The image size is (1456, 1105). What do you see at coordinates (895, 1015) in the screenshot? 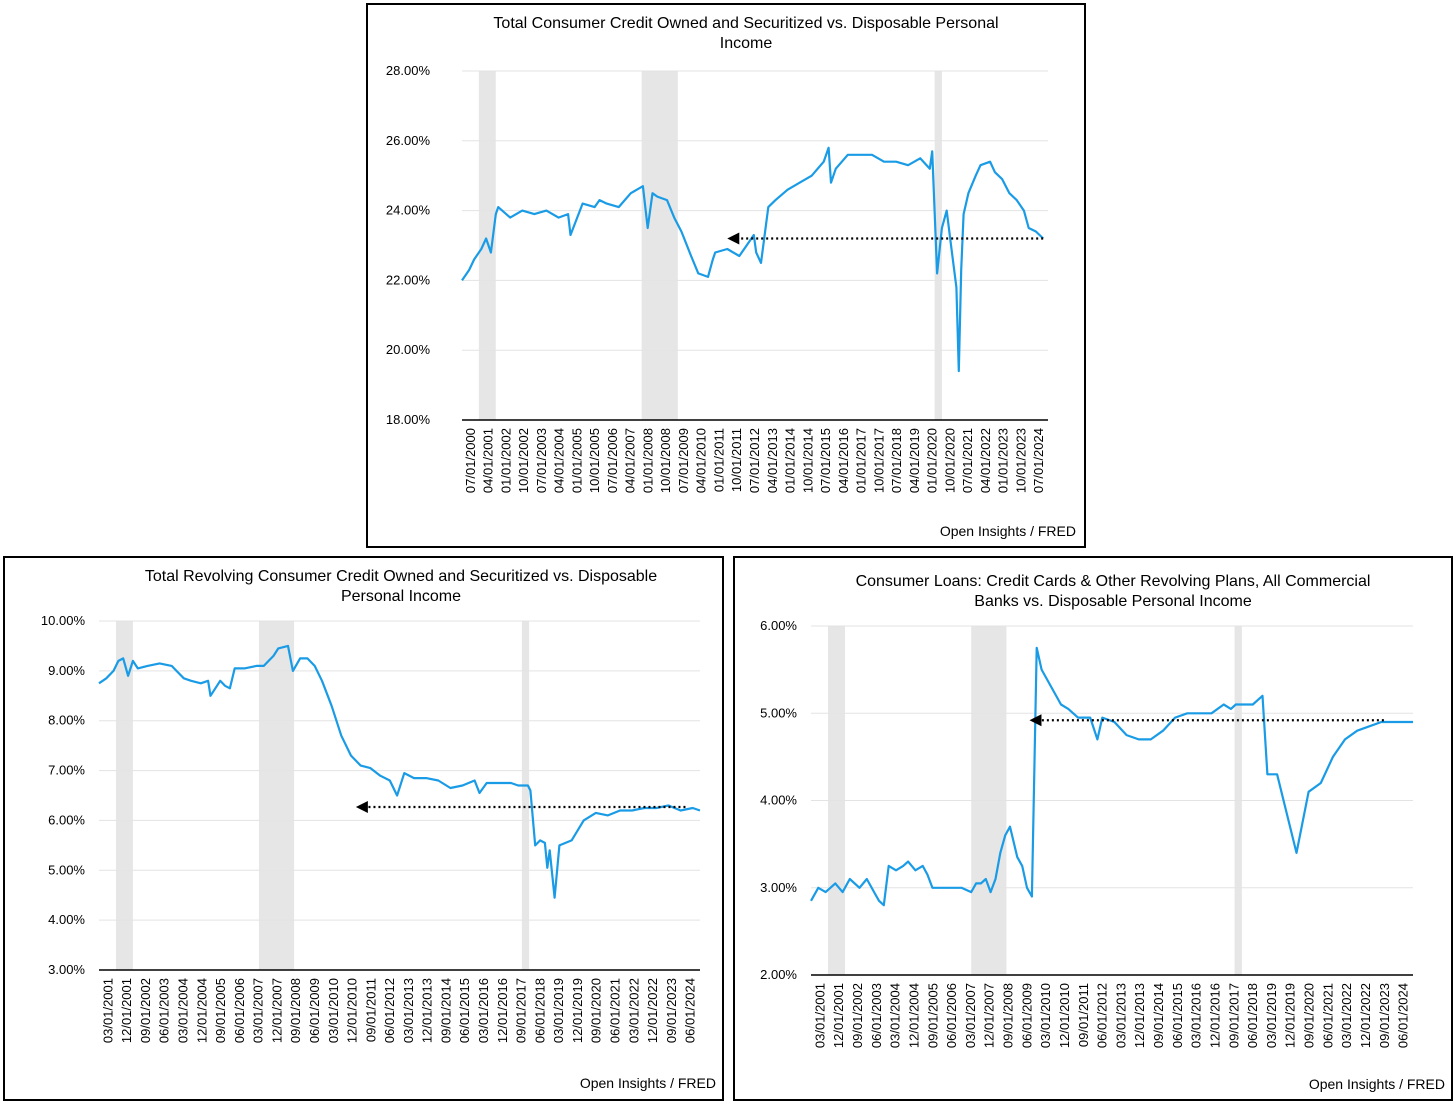
I see `x-tick-label-4: 03/01/2004` at bounding box center [895, 1015].